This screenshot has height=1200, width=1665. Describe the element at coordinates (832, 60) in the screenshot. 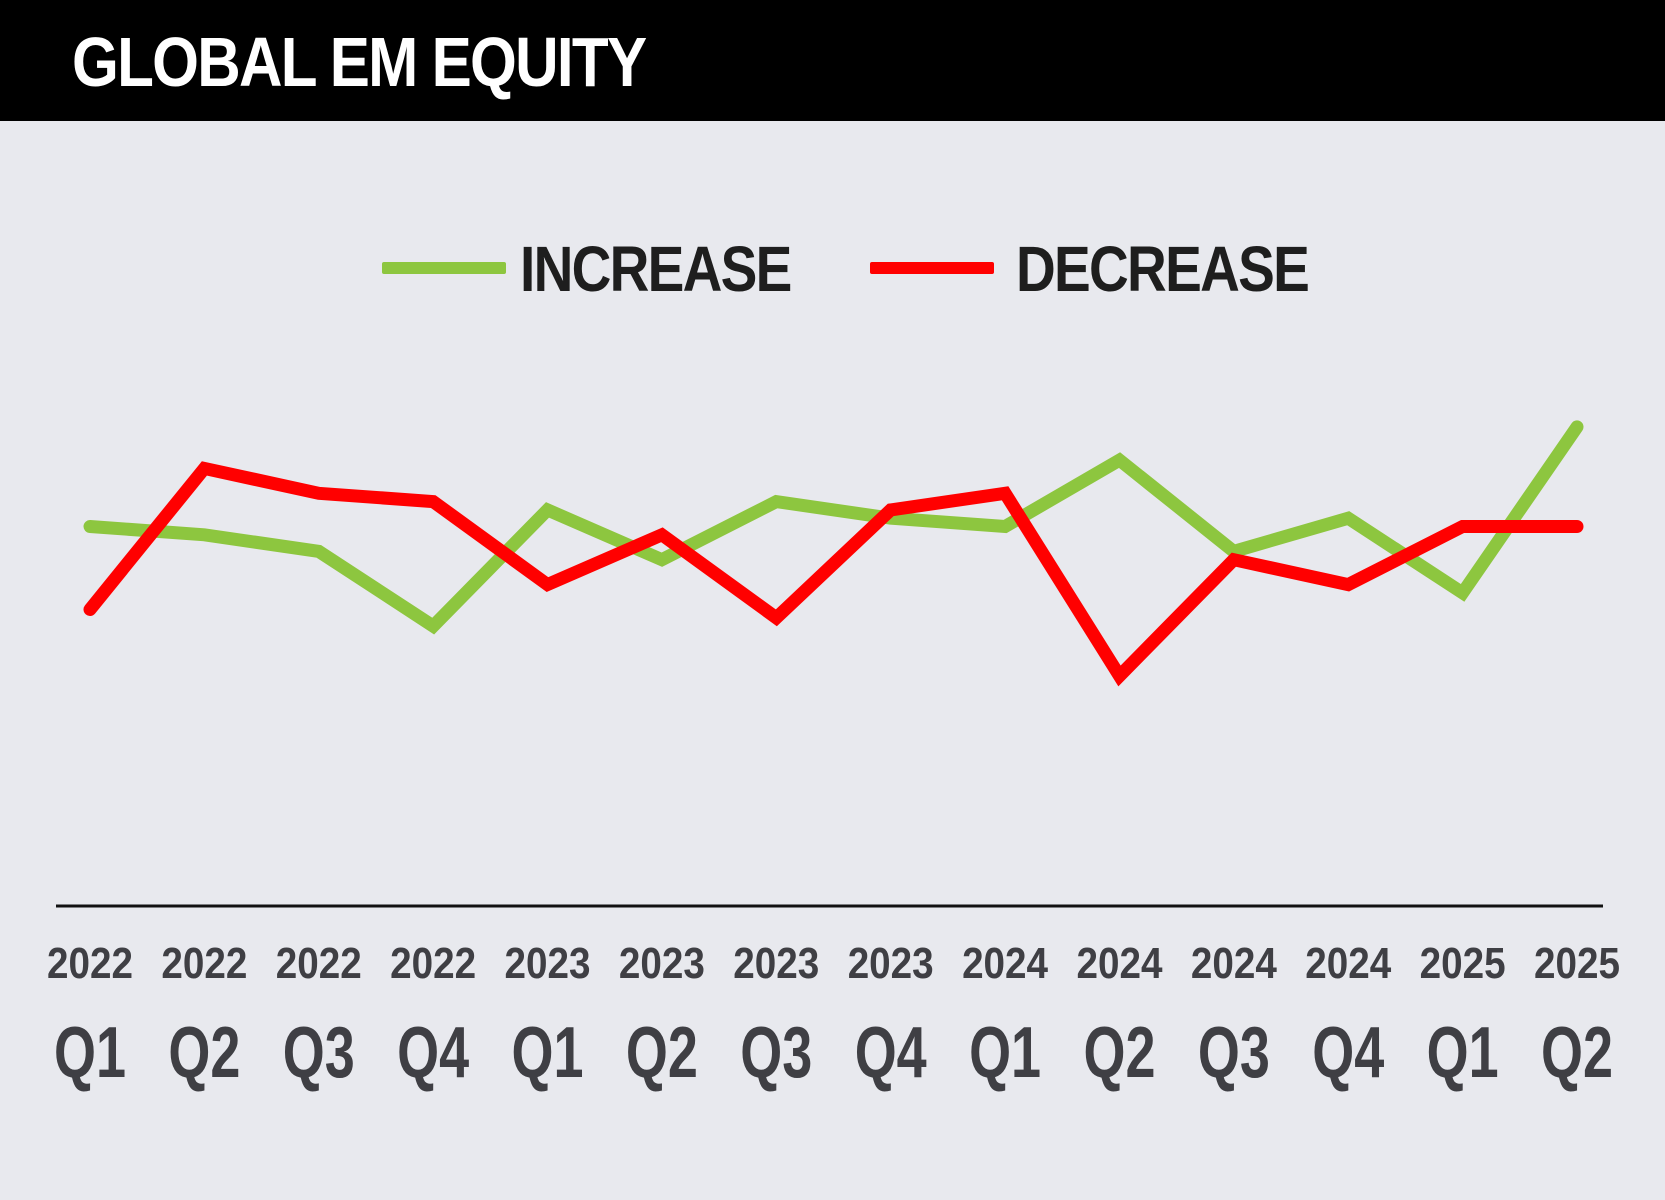

I see `title-bar: GLOBAL EM EQUITY` at that location.